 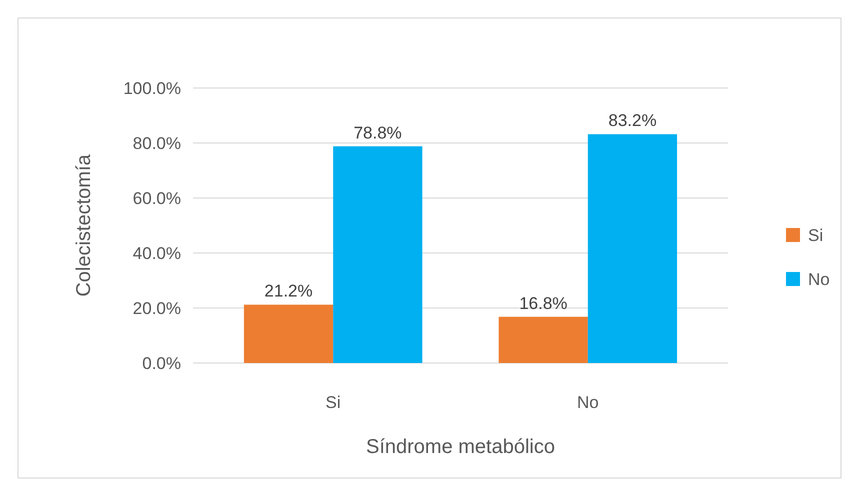 I want to click on x-axis-title: Síndrome metabólico, so click(x=460, y=447).